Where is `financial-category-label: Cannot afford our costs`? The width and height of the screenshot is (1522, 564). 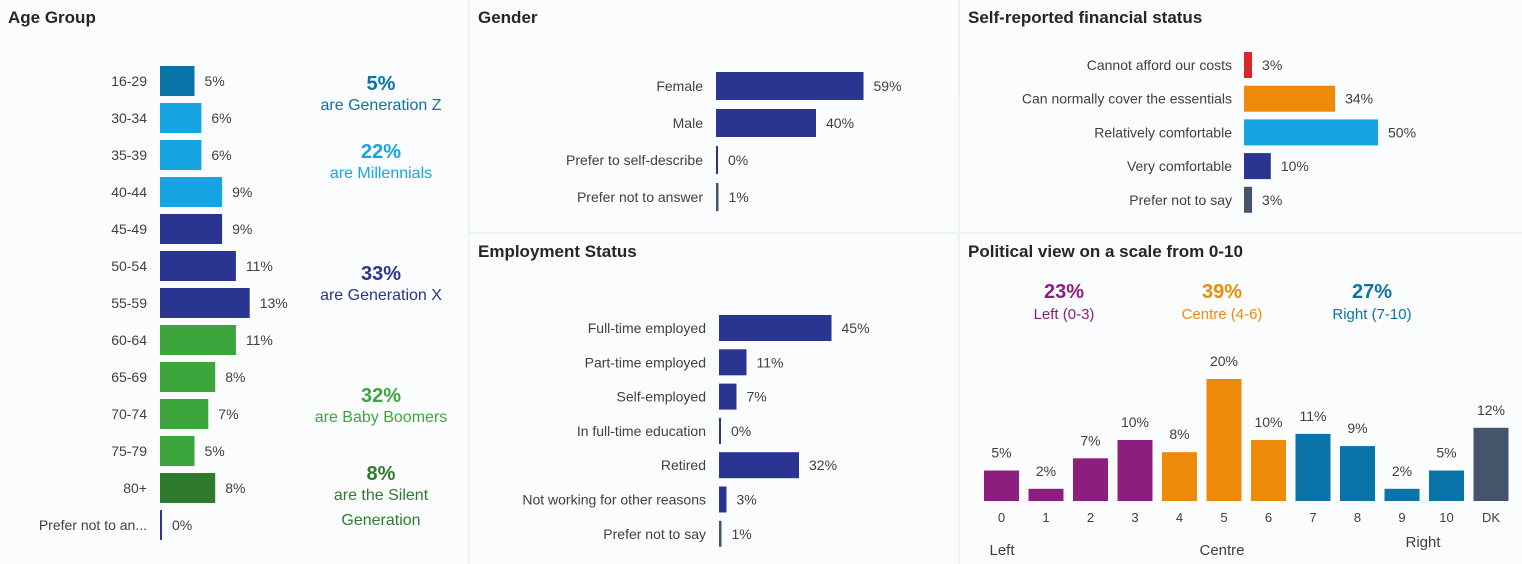
financial-category-label: Cannot afford our costs is located at coordinates (1159, 65).